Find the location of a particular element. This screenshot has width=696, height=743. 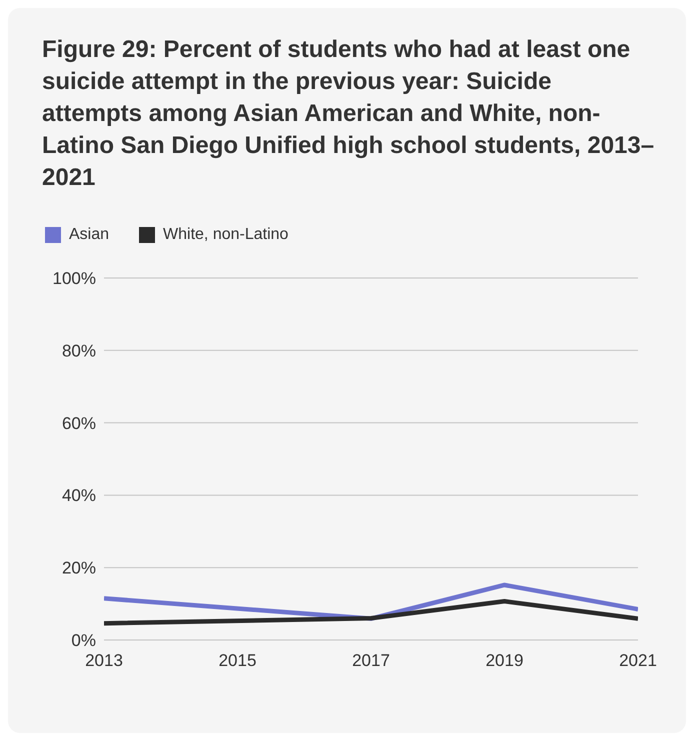

y-tick-label: 0% is located at coordinates (83, 640).